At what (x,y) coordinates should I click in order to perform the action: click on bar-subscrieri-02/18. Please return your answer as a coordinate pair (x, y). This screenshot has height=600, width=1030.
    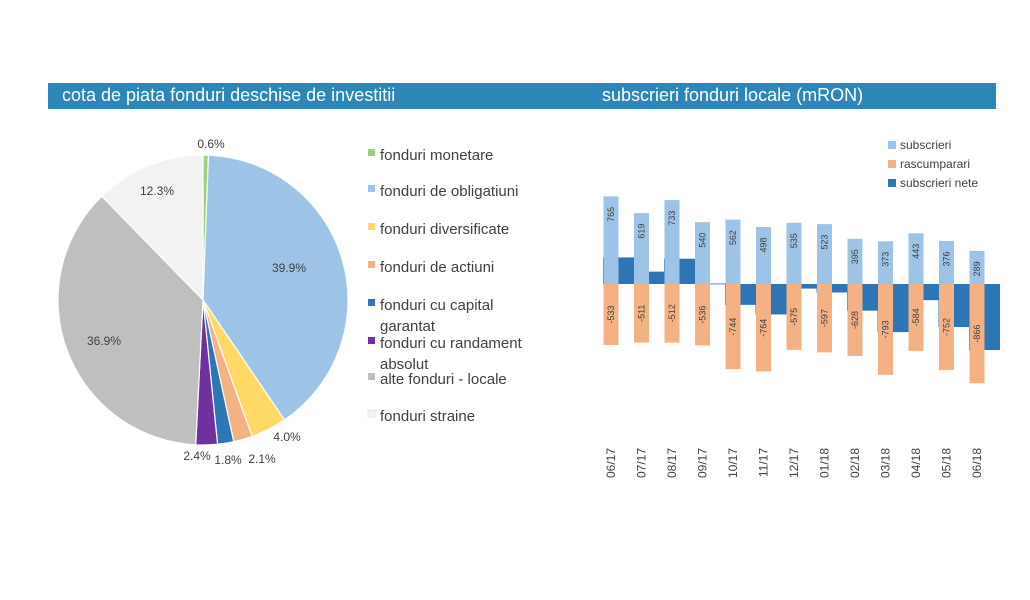
    Looking at the image, I should click on (855, 261).